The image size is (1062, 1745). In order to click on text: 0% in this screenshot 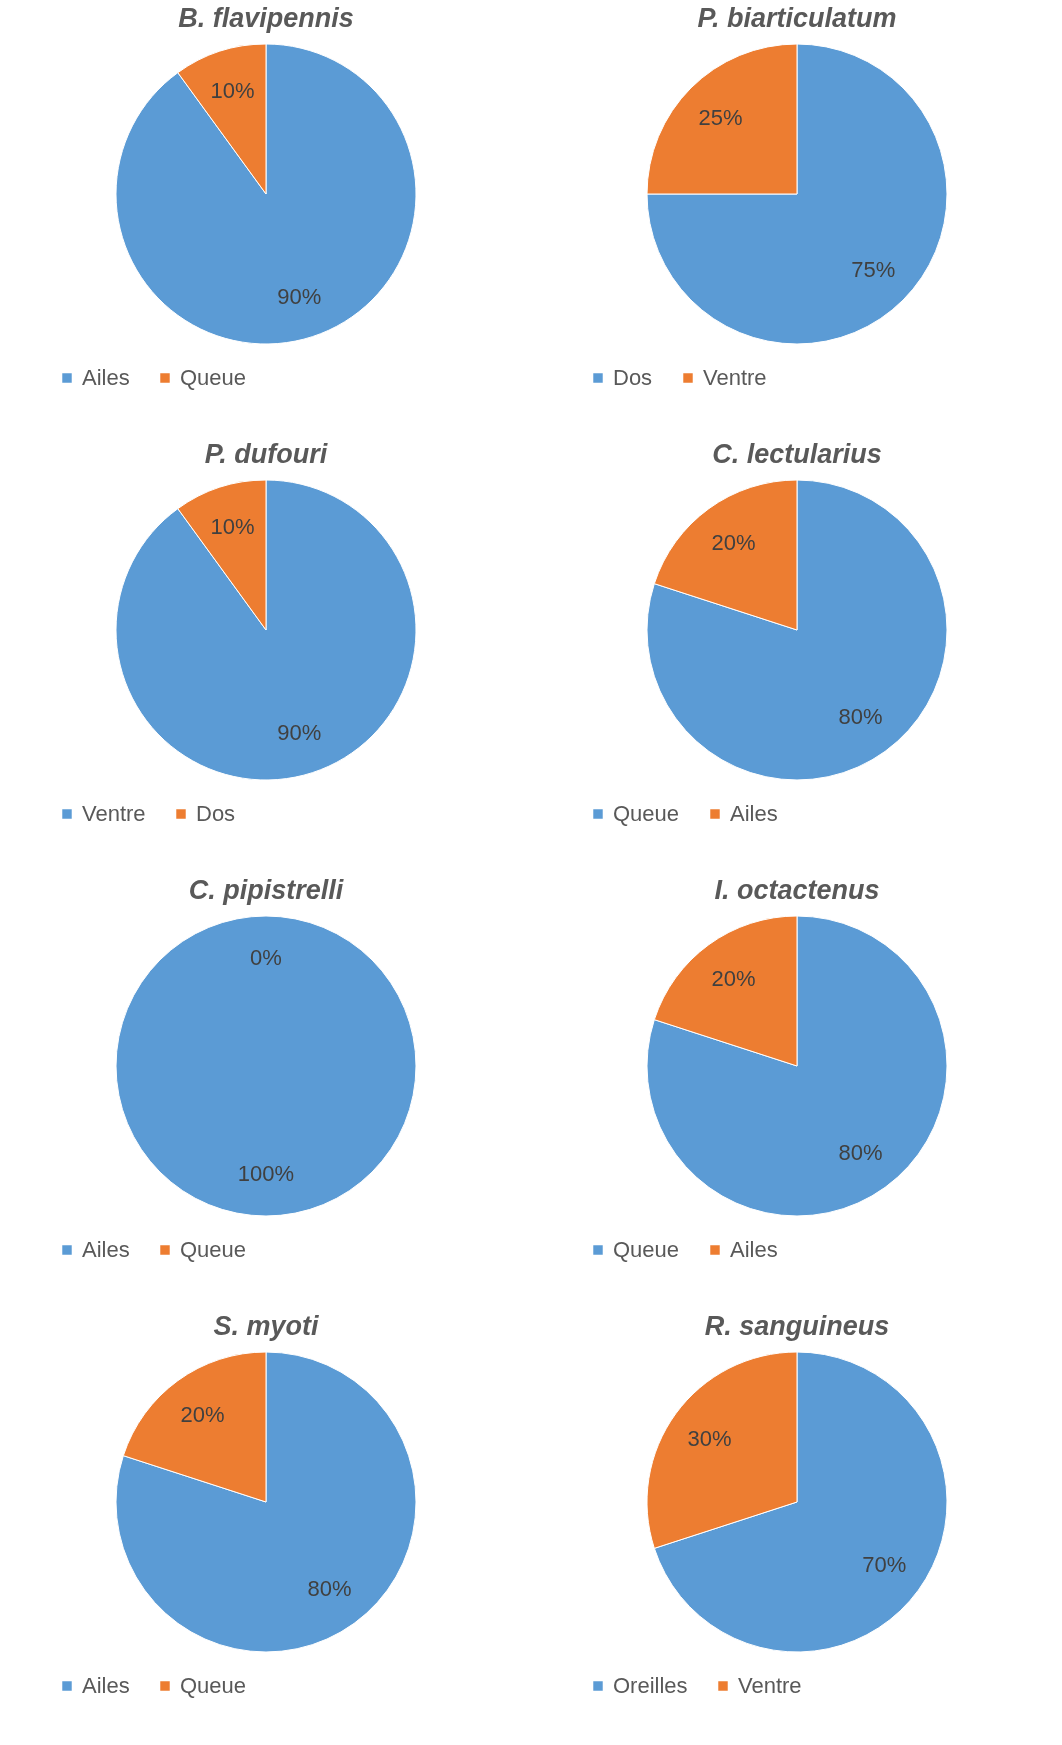, I will do `click(265, 957)`.